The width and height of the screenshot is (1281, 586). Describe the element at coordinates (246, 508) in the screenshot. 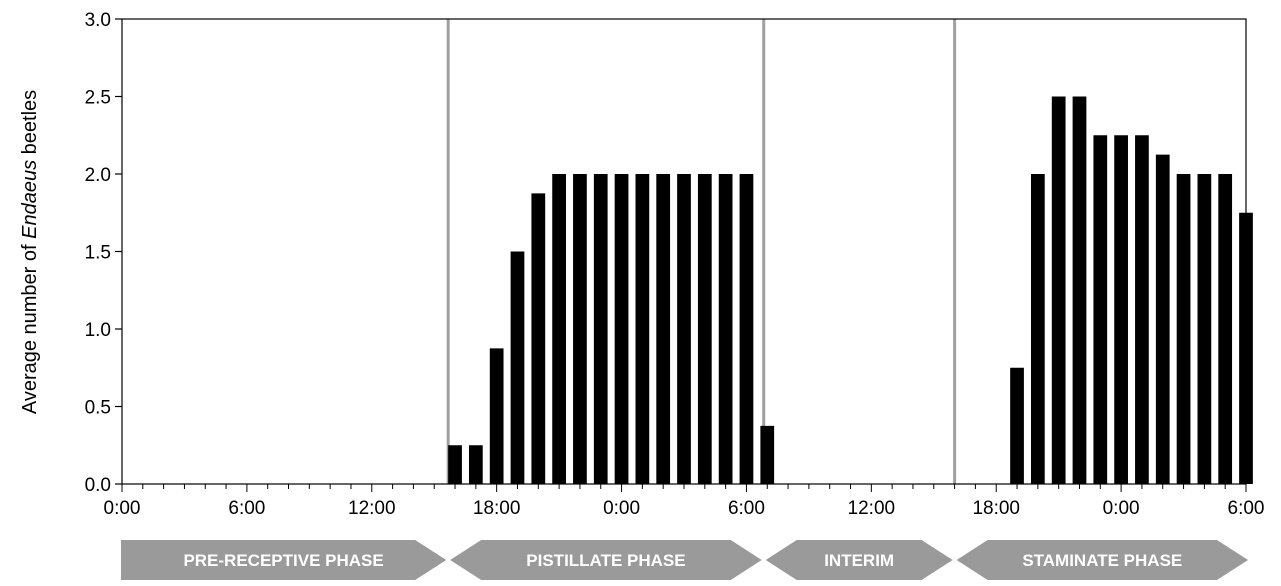

I see `x-tick-label-1: 6:00` at that location.